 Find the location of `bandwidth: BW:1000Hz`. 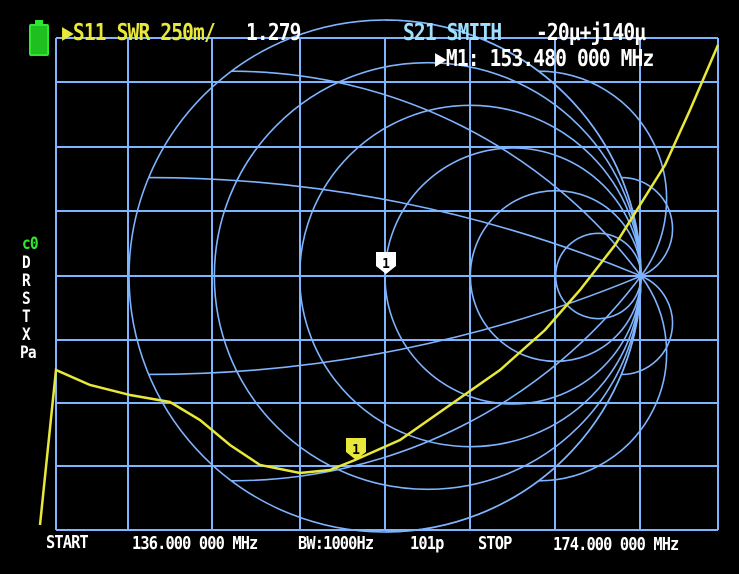

bandwidth: BW:1000Hz is located at coordinates (336, 543).